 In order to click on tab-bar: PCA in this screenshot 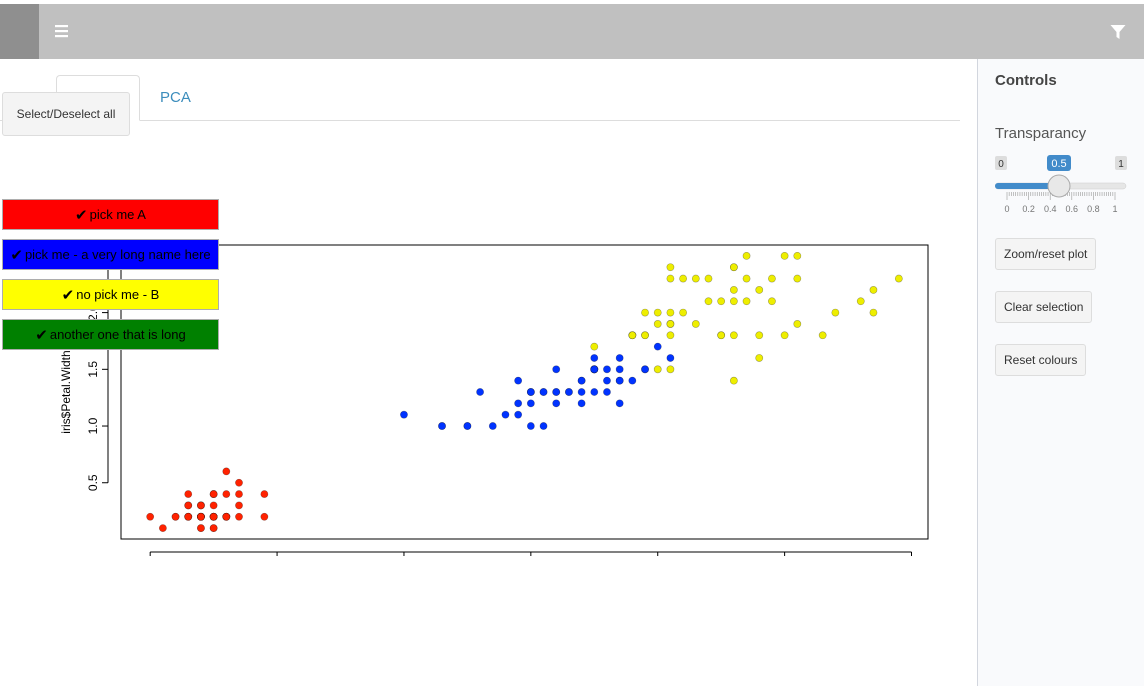, I will do `click(480, 98)`.